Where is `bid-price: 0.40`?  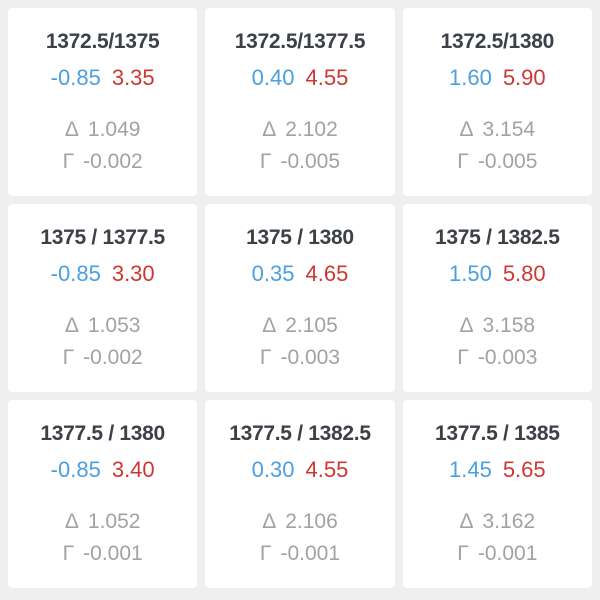
bid-price: 0.40 is located at coordinates (273, 77).